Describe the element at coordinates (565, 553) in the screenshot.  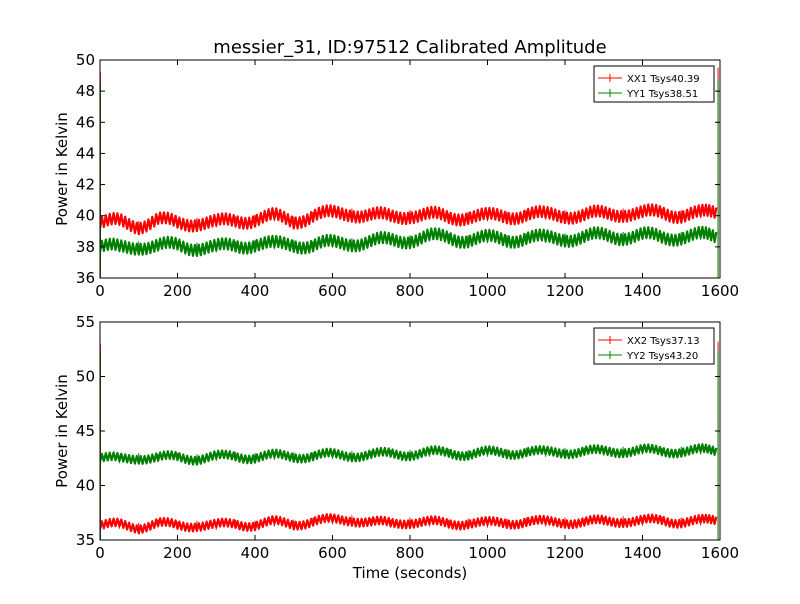
I see `bottom-x-tick-label: 1200` at that location.